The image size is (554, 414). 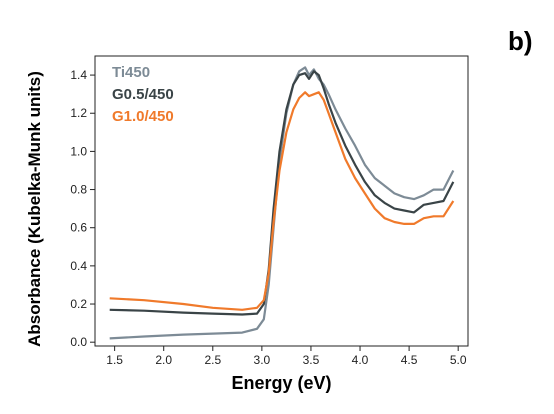 What do you see at coordinates (78, 266) in the screenshot?
I see `y-tick-label: 0.4` at bounding box center [78, 266].